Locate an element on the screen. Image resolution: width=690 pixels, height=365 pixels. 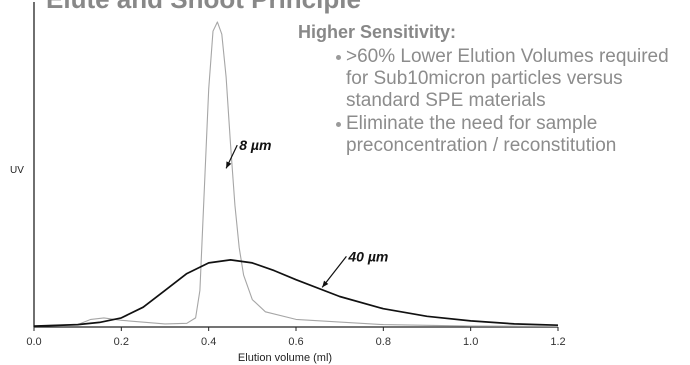
x-tick-label: 1.0 is located at coordinates (470, 342).